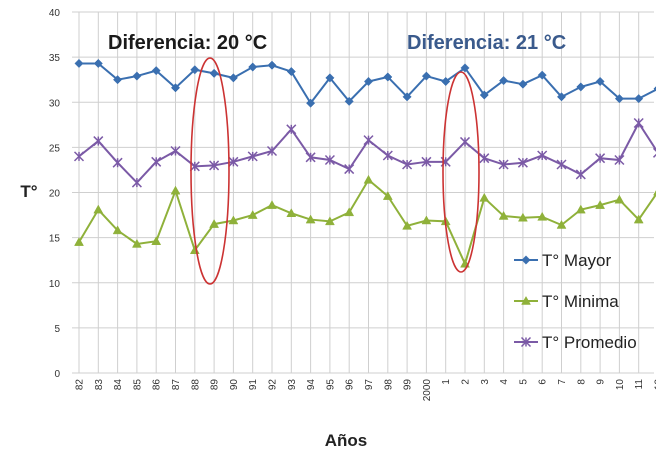 The height and width of the screenshot is (453, 656). What do you see at coordinates (523, 382) in the screenshot?
I see `x-tick-label: 5` at bounding box center [523, 382].